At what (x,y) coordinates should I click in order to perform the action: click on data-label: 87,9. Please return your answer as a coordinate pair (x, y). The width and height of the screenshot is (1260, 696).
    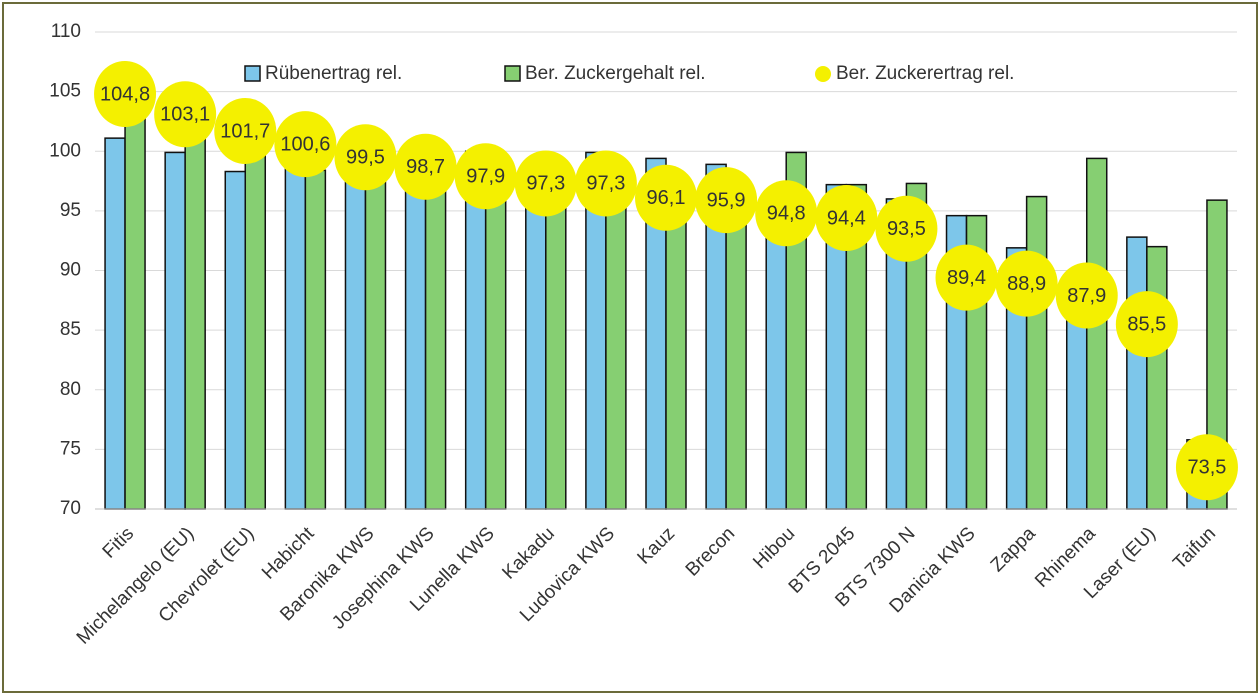
    Looking at the image, I should click on (1086, 296).